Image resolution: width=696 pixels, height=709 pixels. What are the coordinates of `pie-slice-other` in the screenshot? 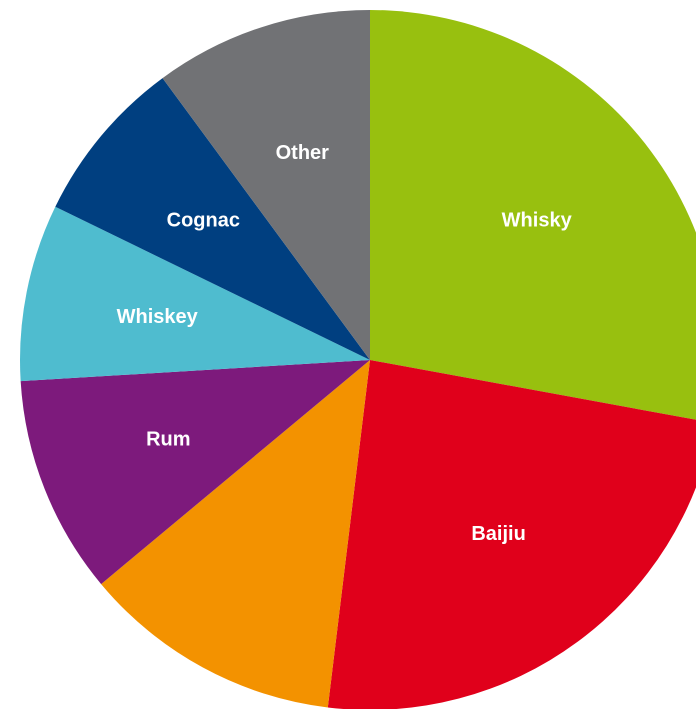 It's located at (266, 184).